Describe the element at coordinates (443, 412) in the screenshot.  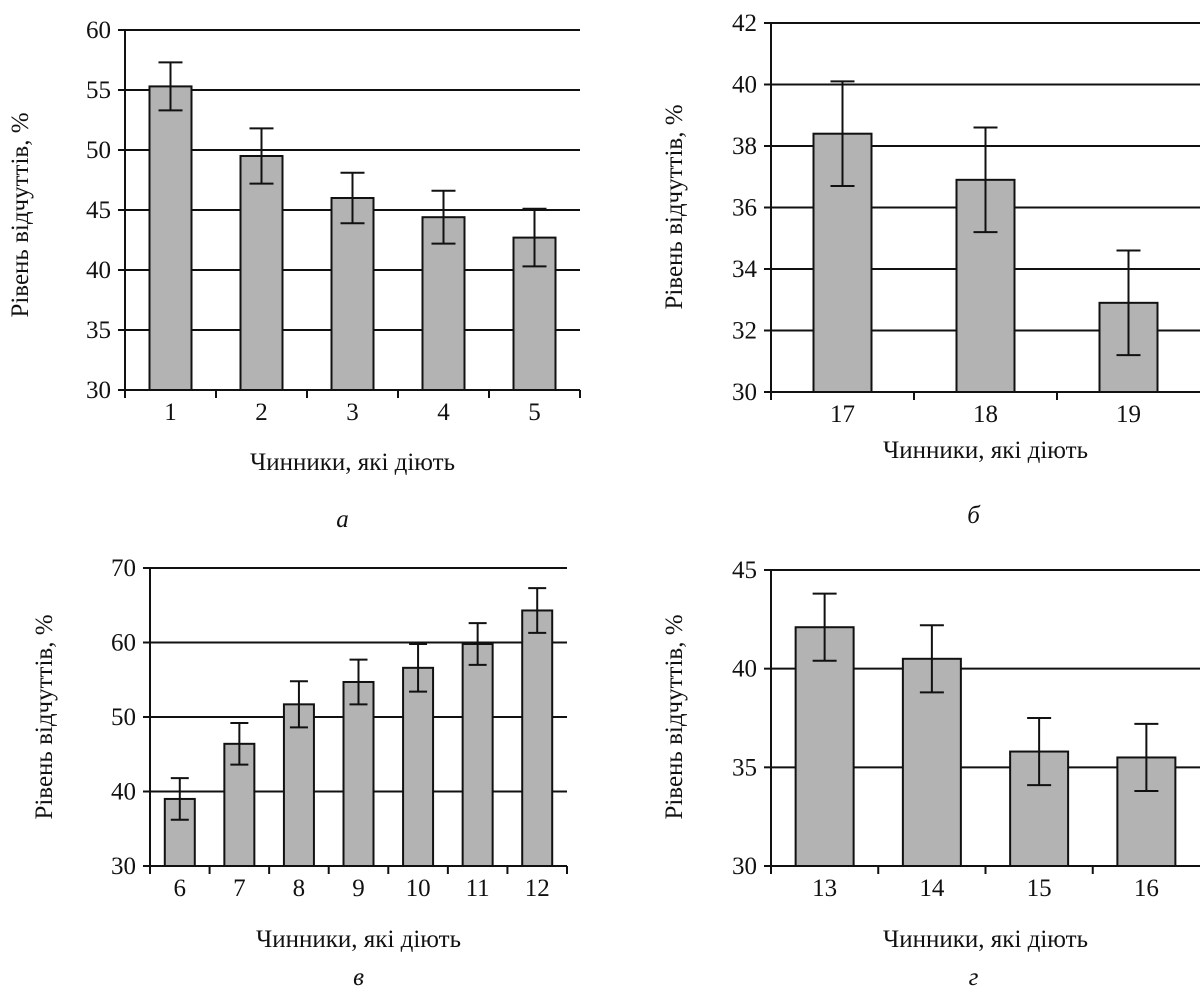
I see `x-tick-label: 4` at that location.